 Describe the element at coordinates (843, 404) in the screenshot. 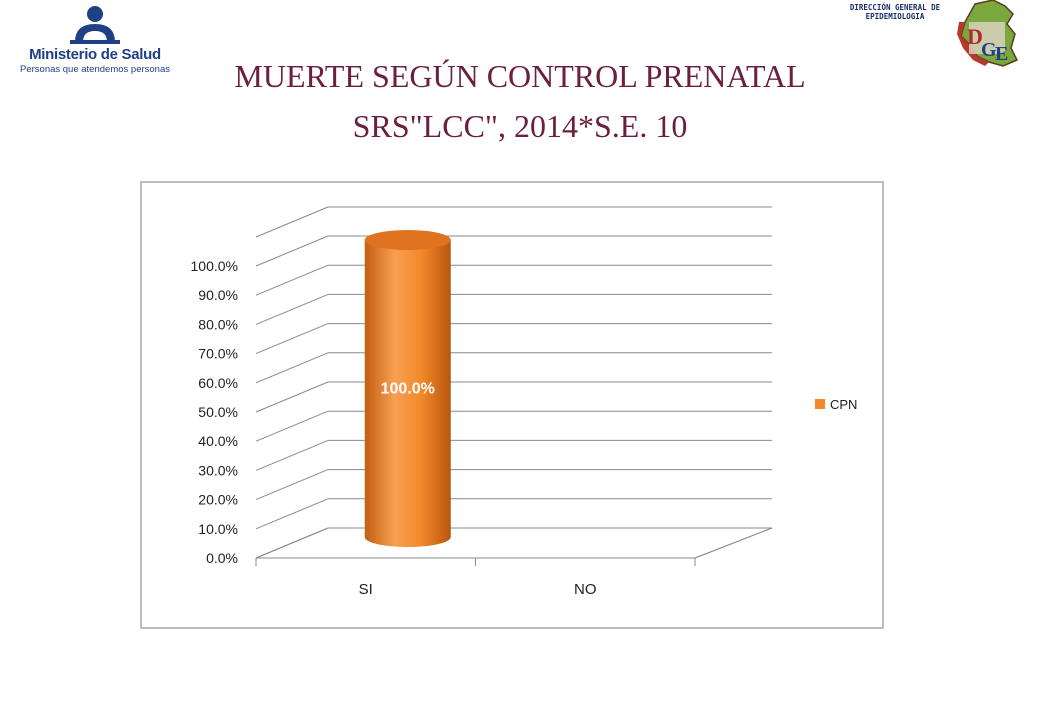

I see `legend-label: CPN` at that location.